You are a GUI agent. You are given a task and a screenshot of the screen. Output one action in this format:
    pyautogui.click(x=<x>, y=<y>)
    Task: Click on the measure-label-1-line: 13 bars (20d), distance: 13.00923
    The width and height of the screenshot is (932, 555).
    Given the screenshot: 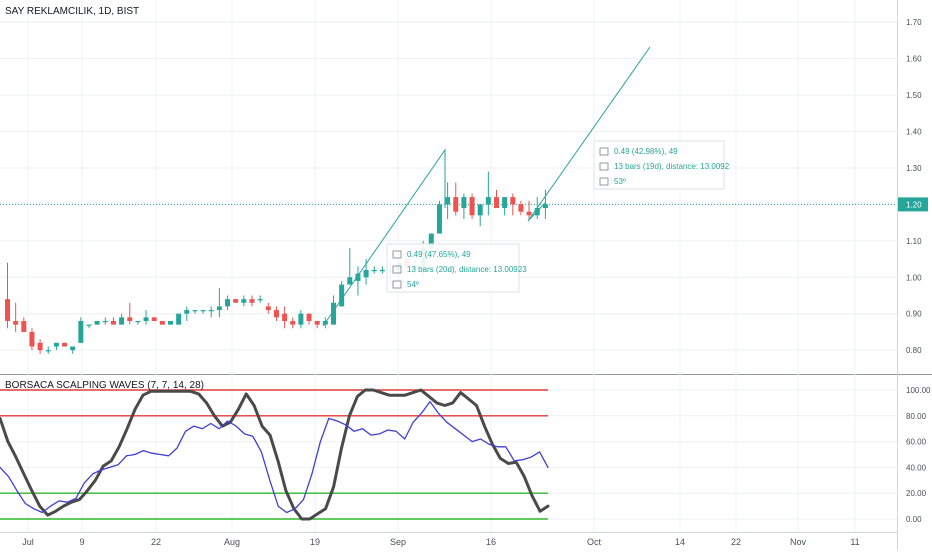 What is the action you would take?
    pyautogui.click(x=467, y=269)
    